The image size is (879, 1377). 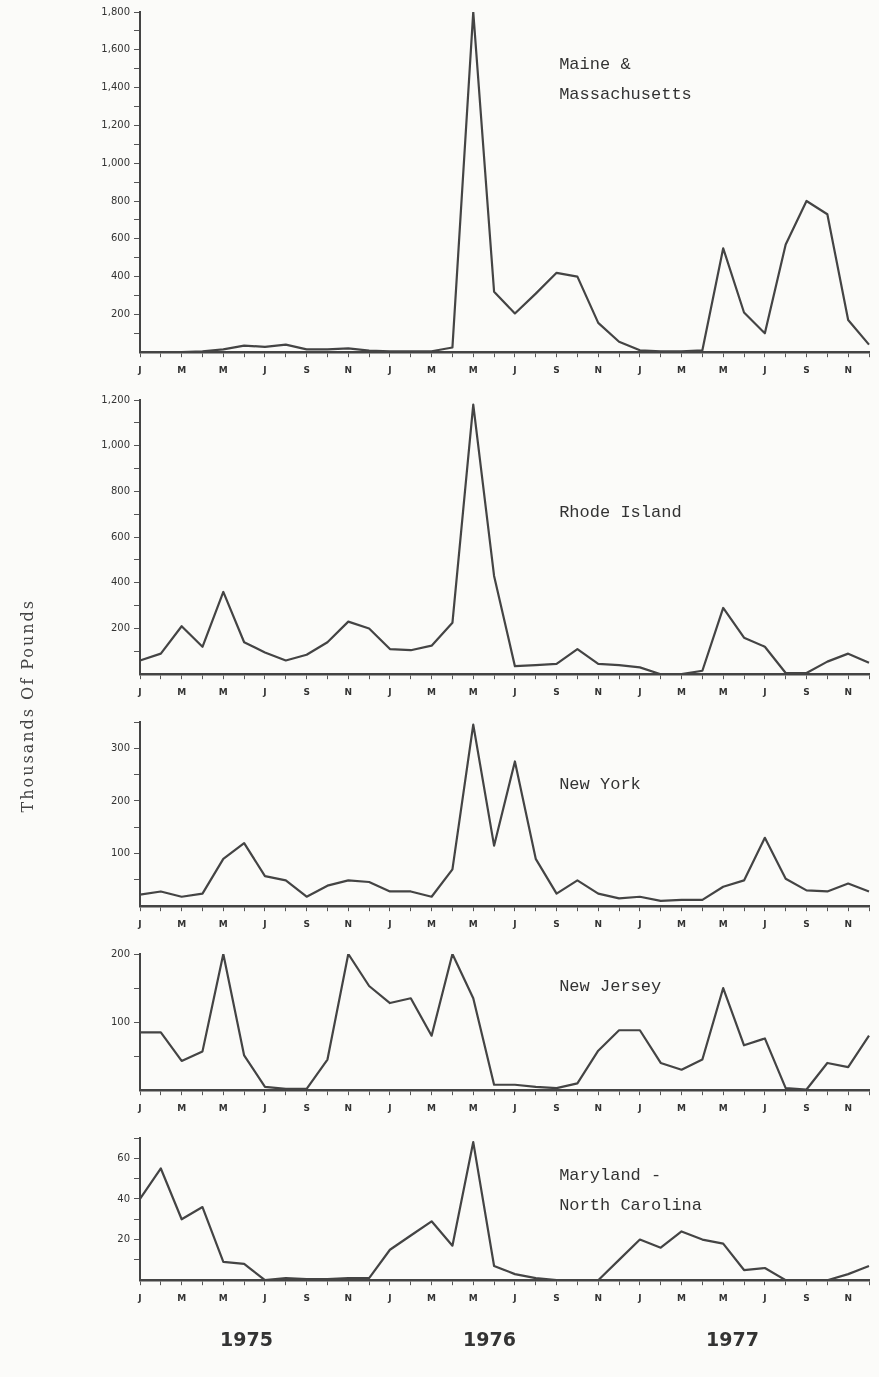 I want to click on y-tick-label: 40, so click(x=123, y=1198).